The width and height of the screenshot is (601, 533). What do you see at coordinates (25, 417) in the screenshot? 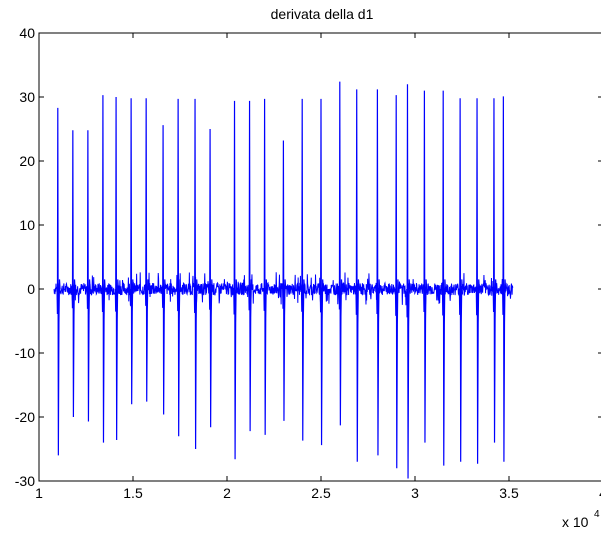
I see `y-tick-label: -20` at bounding box center [25, 417].